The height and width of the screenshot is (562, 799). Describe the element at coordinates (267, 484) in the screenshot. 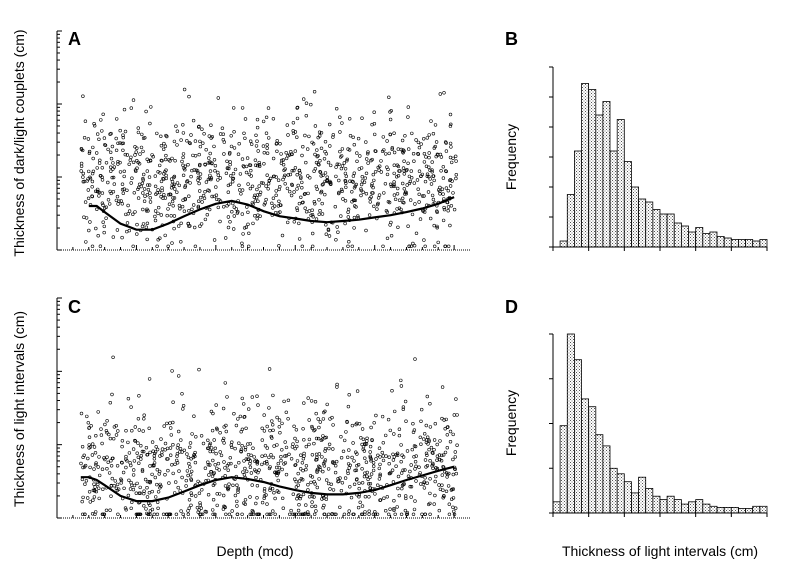

I see `trend-line` at that location.